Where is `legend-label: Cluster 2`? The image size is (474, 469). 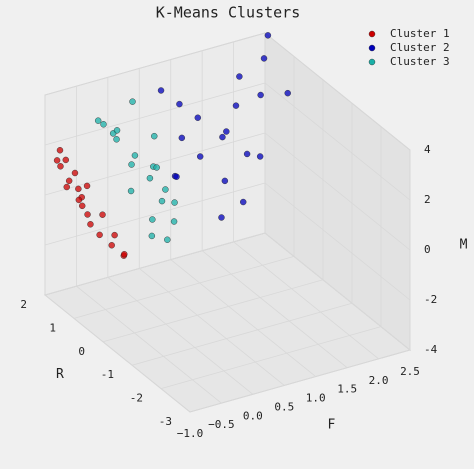 legend-label: Cluster 2 is located at coordinates (420, 47).